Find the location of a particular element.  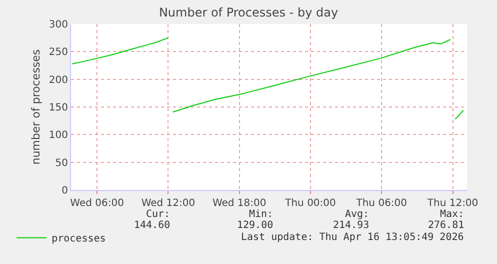

x-tick-label: Wed 18:00 is located at coordinates (239, 203).